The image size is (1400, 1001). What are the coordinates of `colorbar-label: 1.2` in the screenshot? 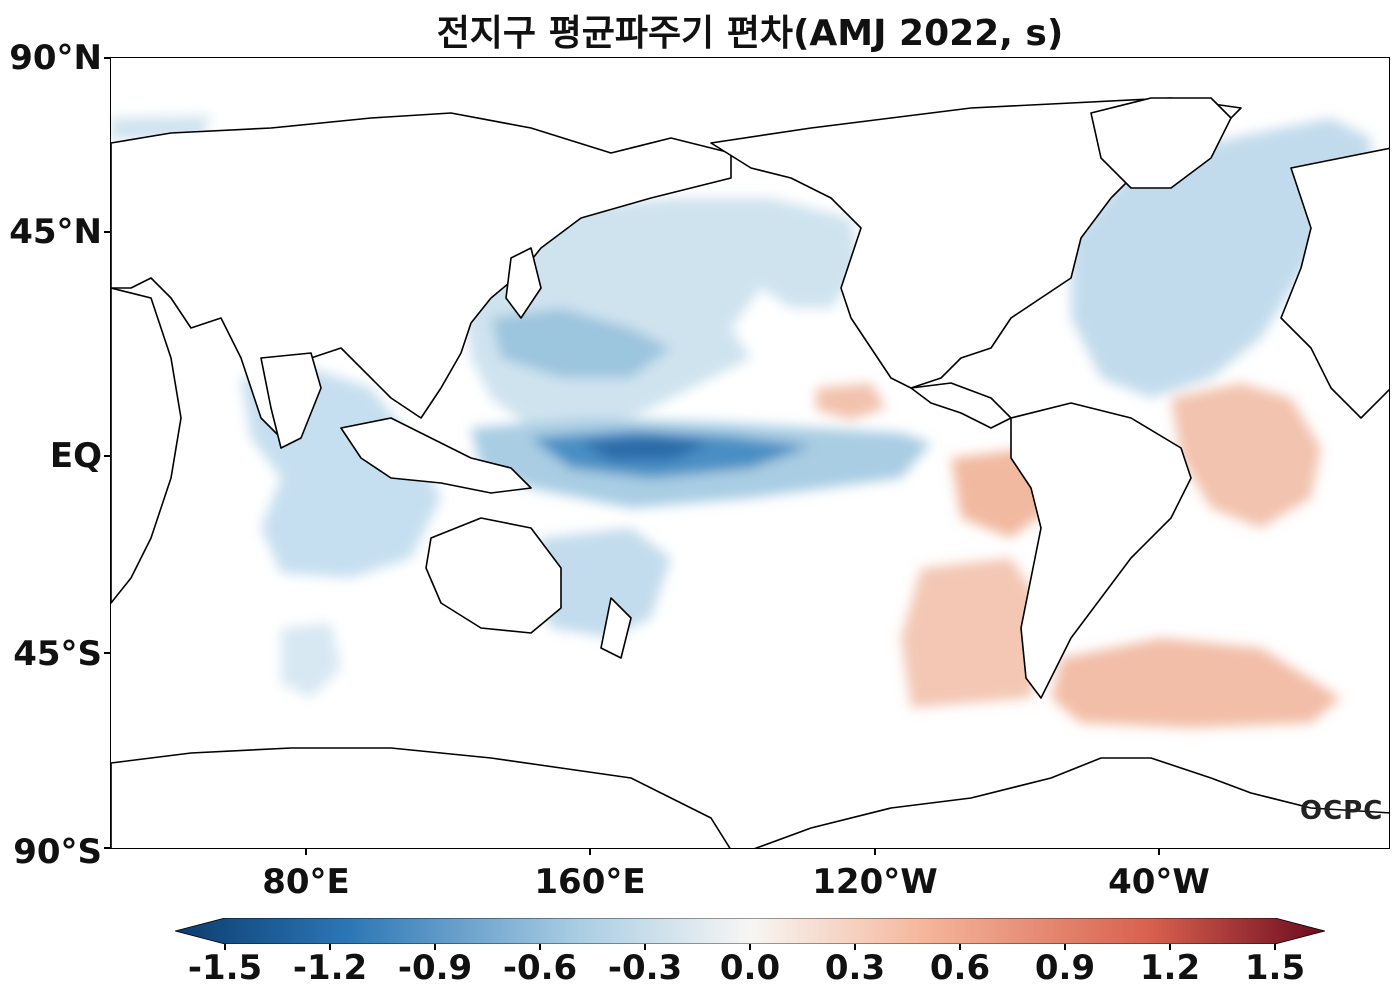 It's located at (1170, 968).